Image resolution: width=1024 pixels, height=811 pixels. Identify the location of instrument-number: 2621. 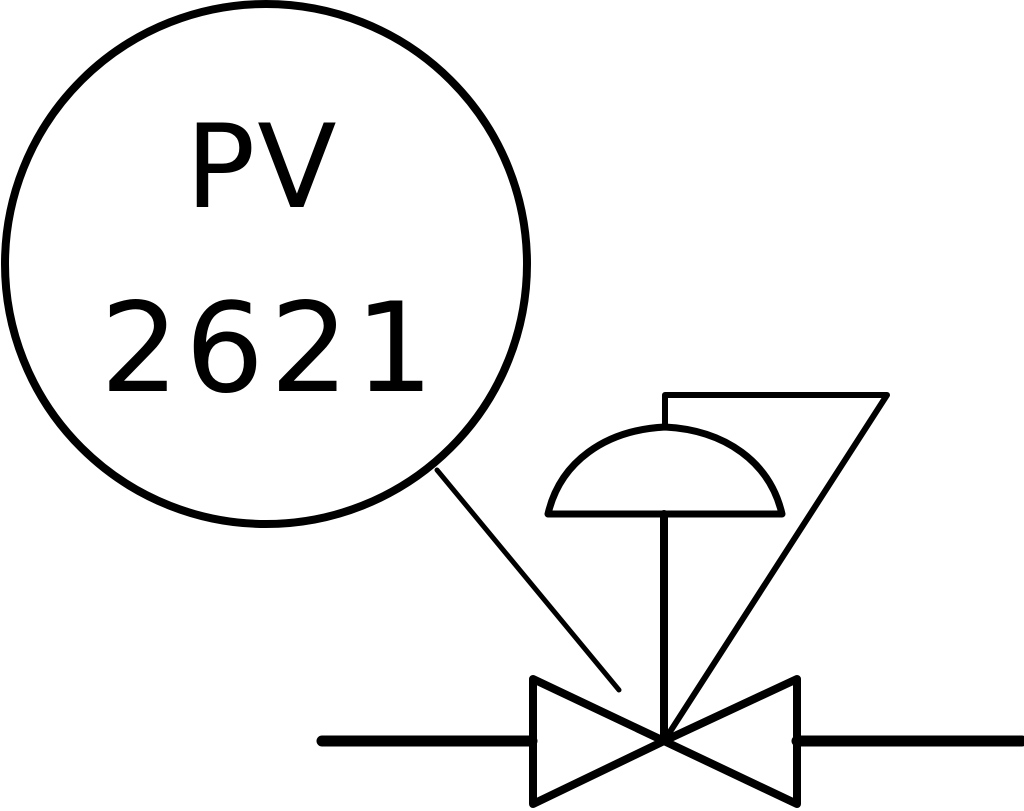
(270, 349).